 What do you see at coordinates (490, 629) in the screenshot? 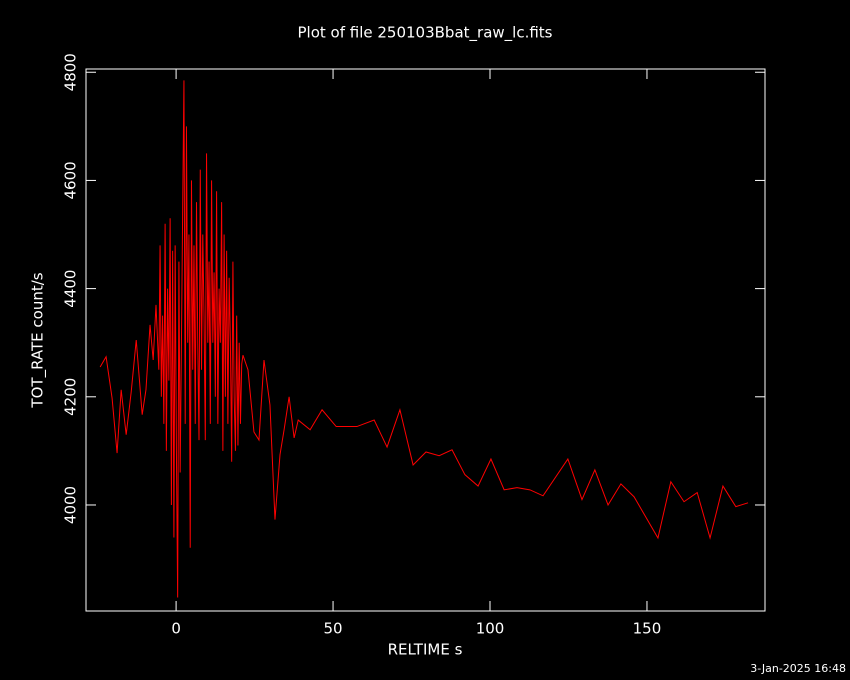
I see `x-tick-label: 100` at bounding box center [490, 629].